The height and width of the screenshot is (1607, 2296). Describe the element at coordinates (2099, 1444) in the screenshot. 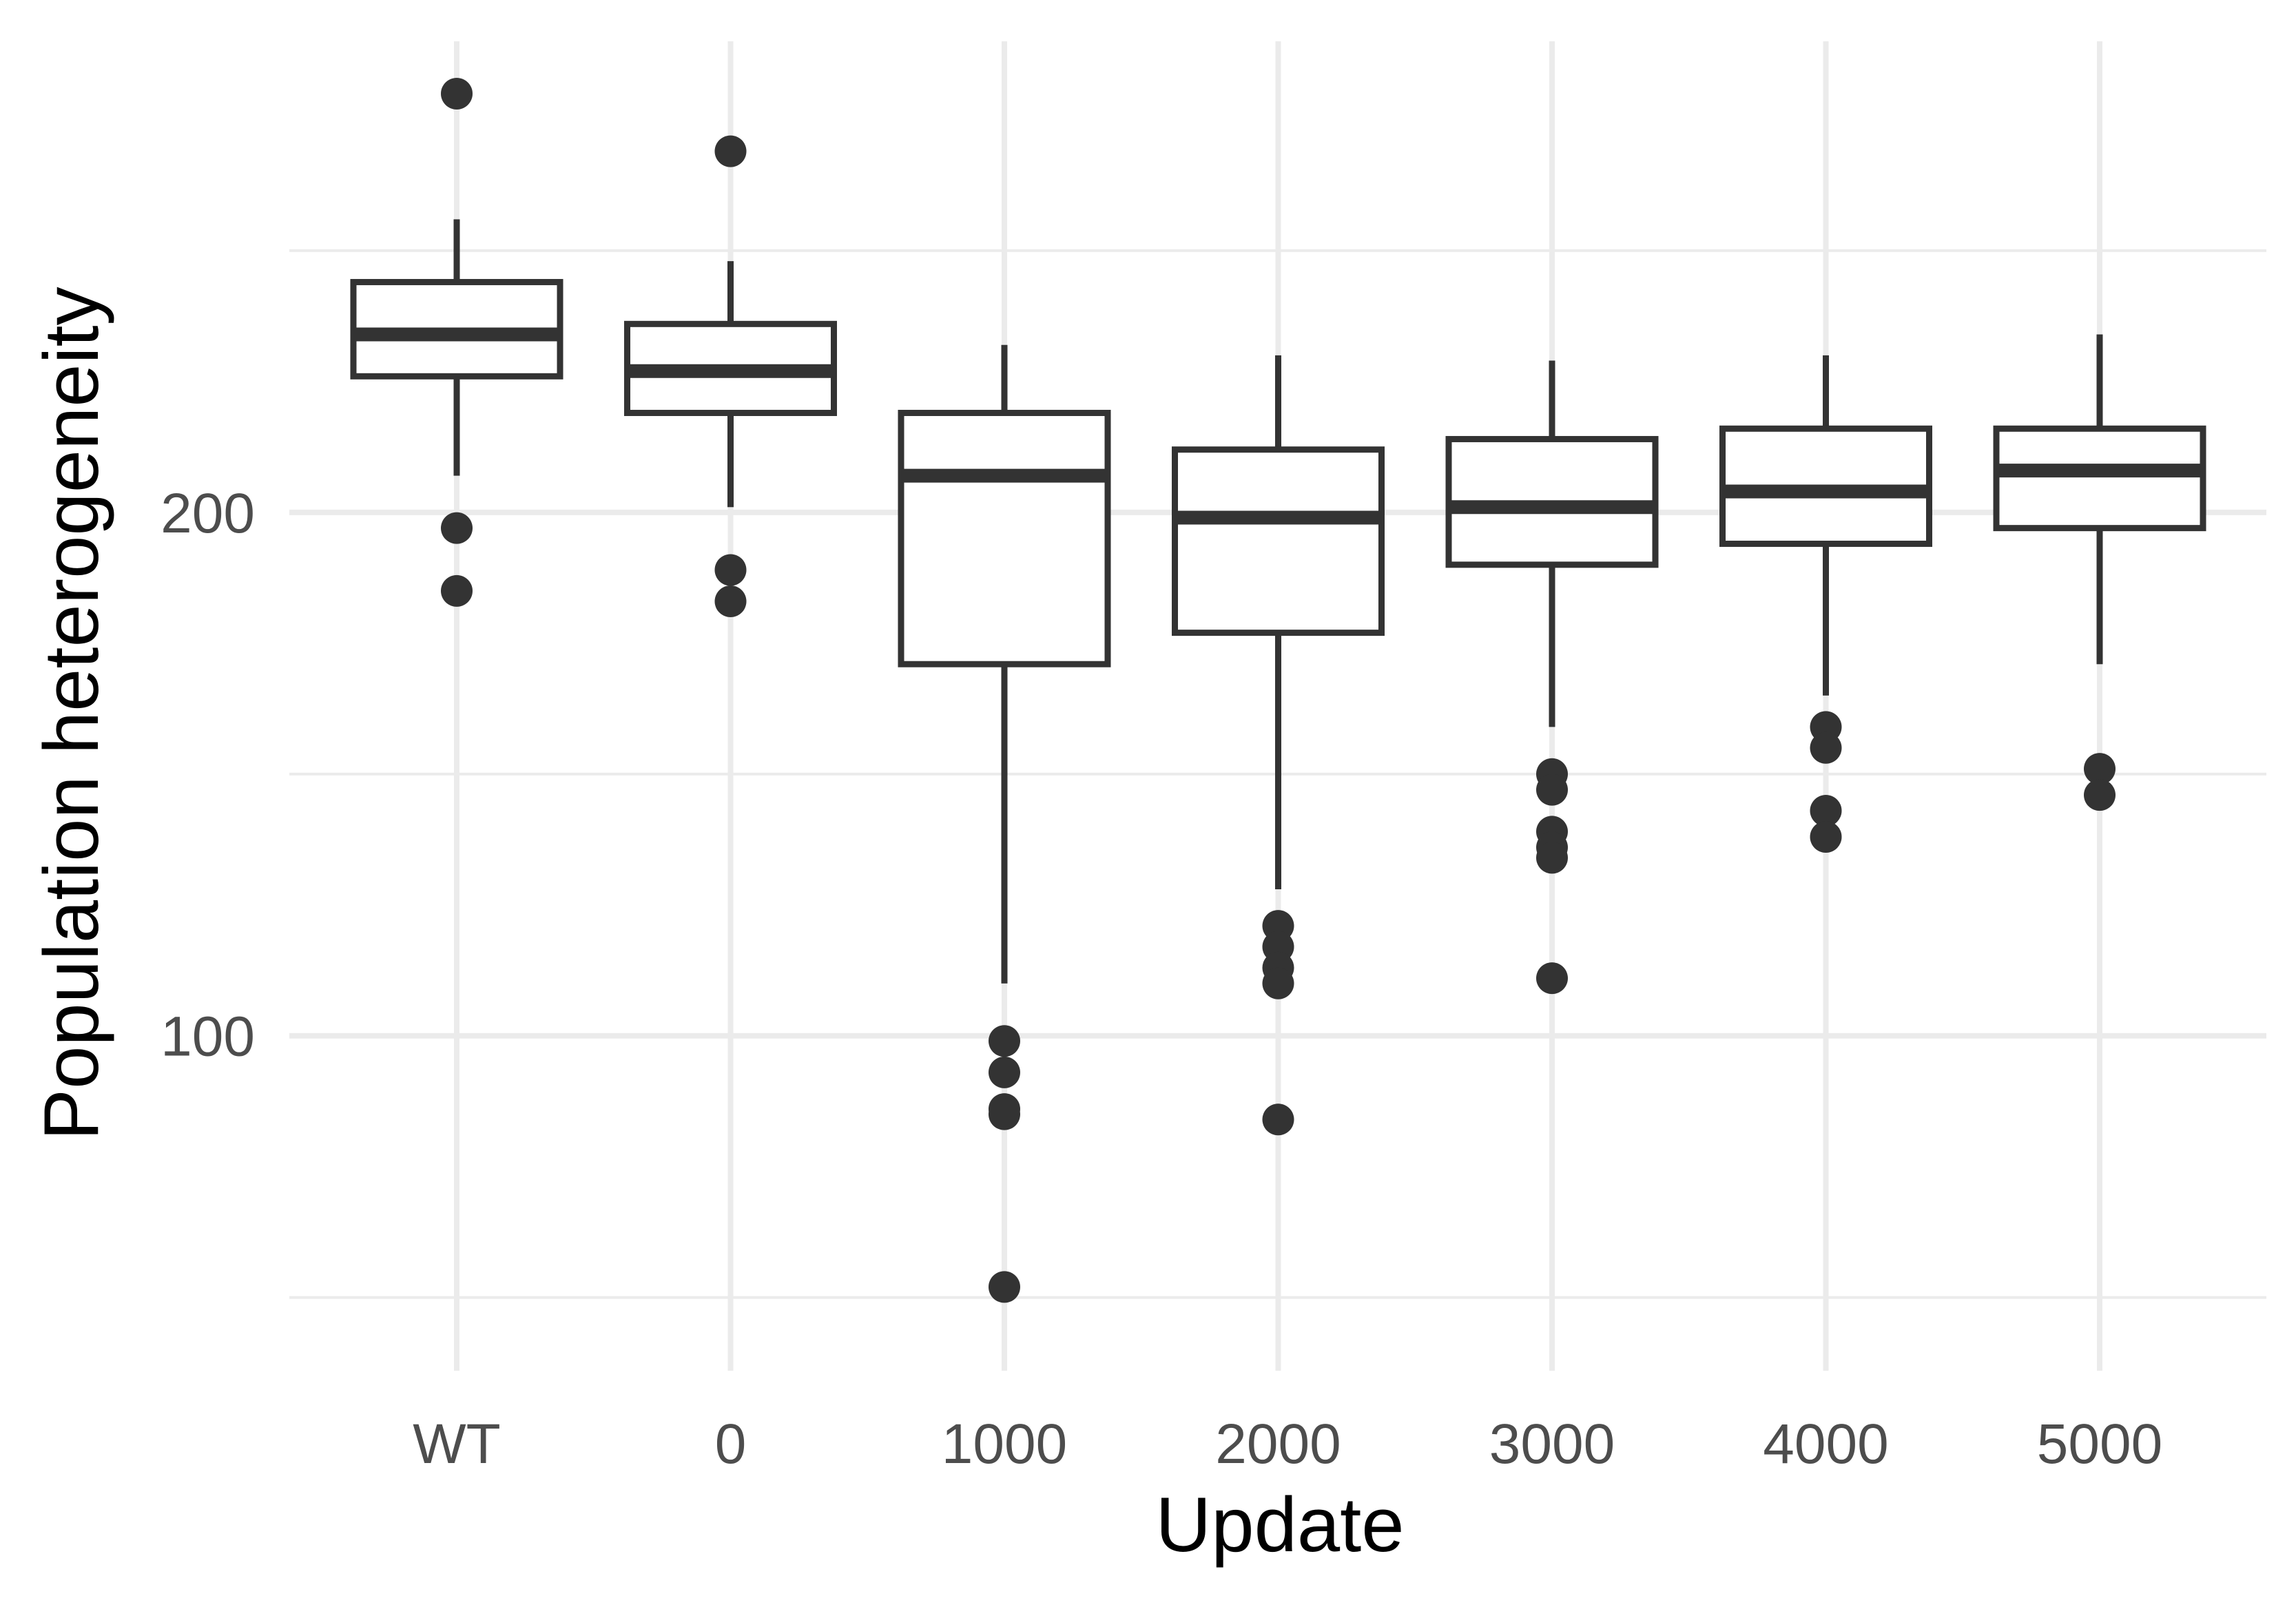

I see `x-tick-label: 5000` at that location.